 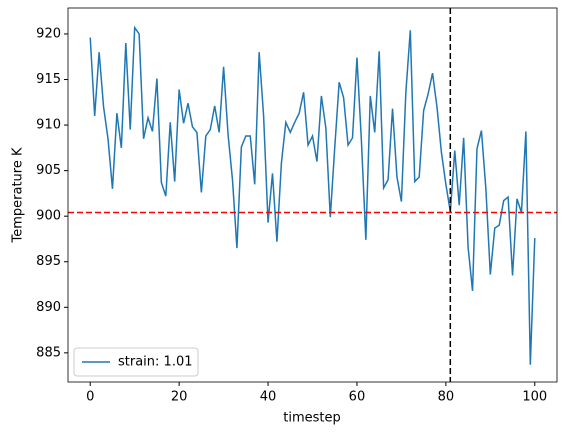 What do you see at coordinates (155, 362) in the screenshot?
I see `legend-label: strain: 1.01` at bounding box center [155, 362].